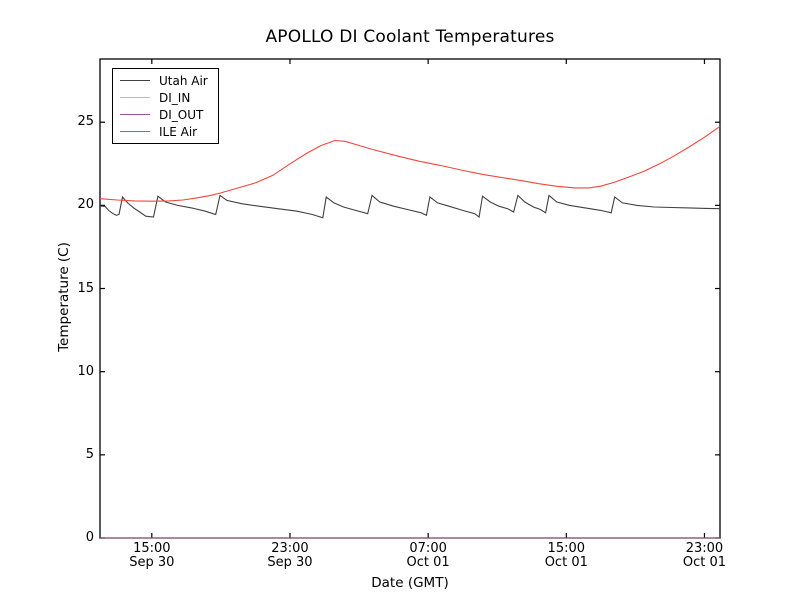 The height and width of the screenshot is (600, 800). Describe the element at coordinates (410, 583) in the screenshot. I see `x-axis-label: Date (GMT)` at that location.